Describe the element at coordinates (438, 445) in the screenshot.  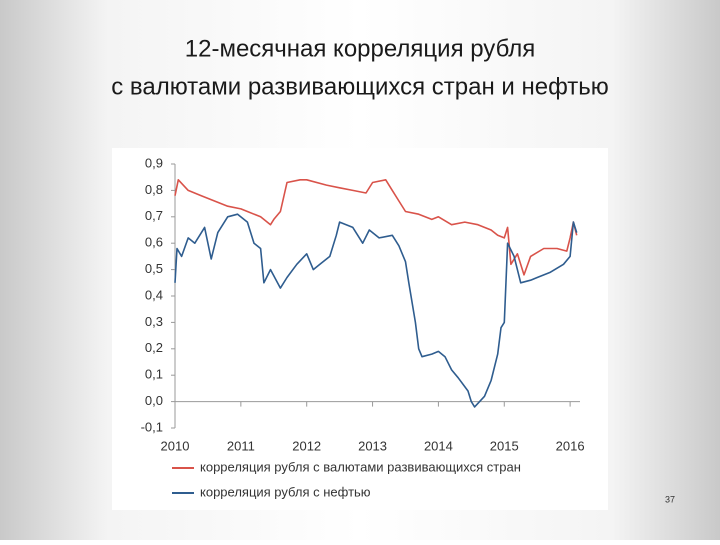
I see `x-tick-label: 2014` at that location.